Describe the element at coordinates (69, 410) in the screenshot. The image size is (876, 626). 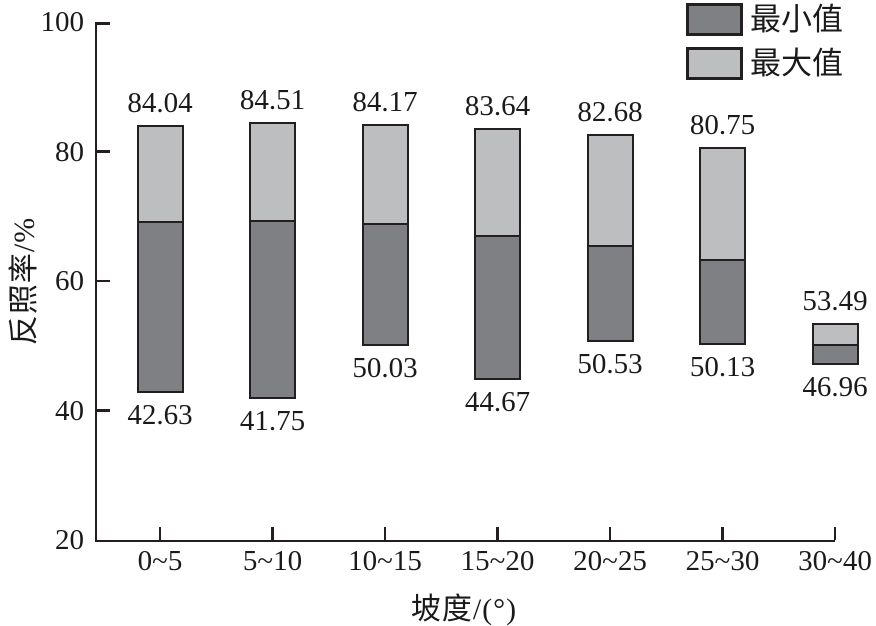
I see `y-axis-tick-label: 40` at that location.